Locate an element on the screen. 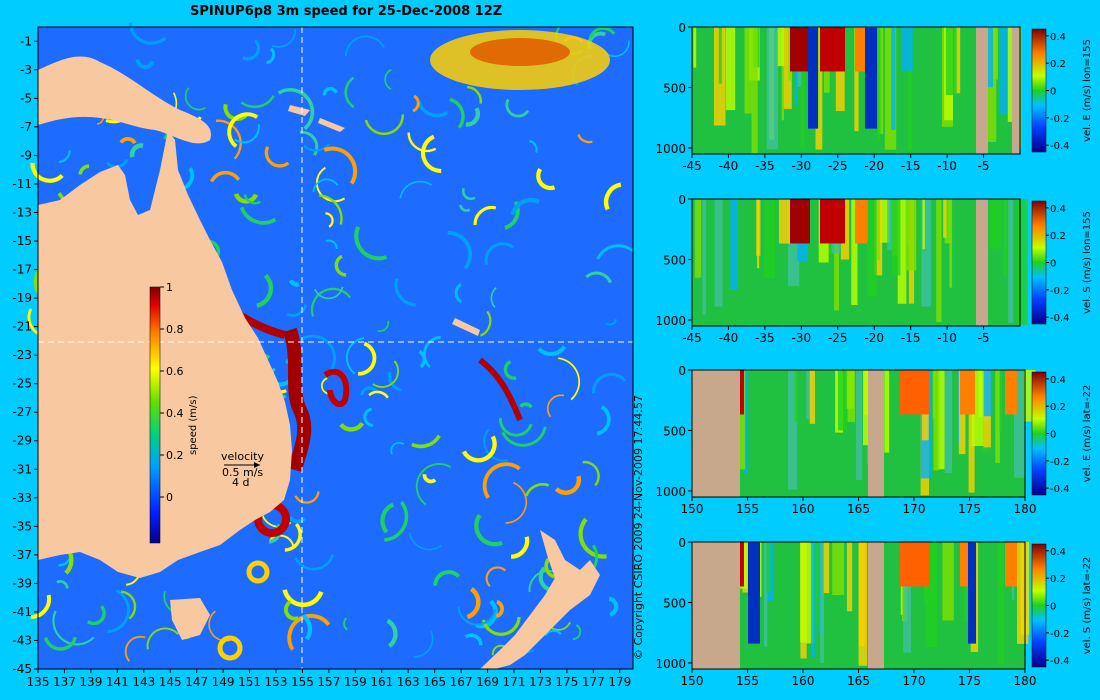 The height and width of the screenshot is (700, 1100). map-lon-tick-label: 155 is located at coordinates (302, 682).